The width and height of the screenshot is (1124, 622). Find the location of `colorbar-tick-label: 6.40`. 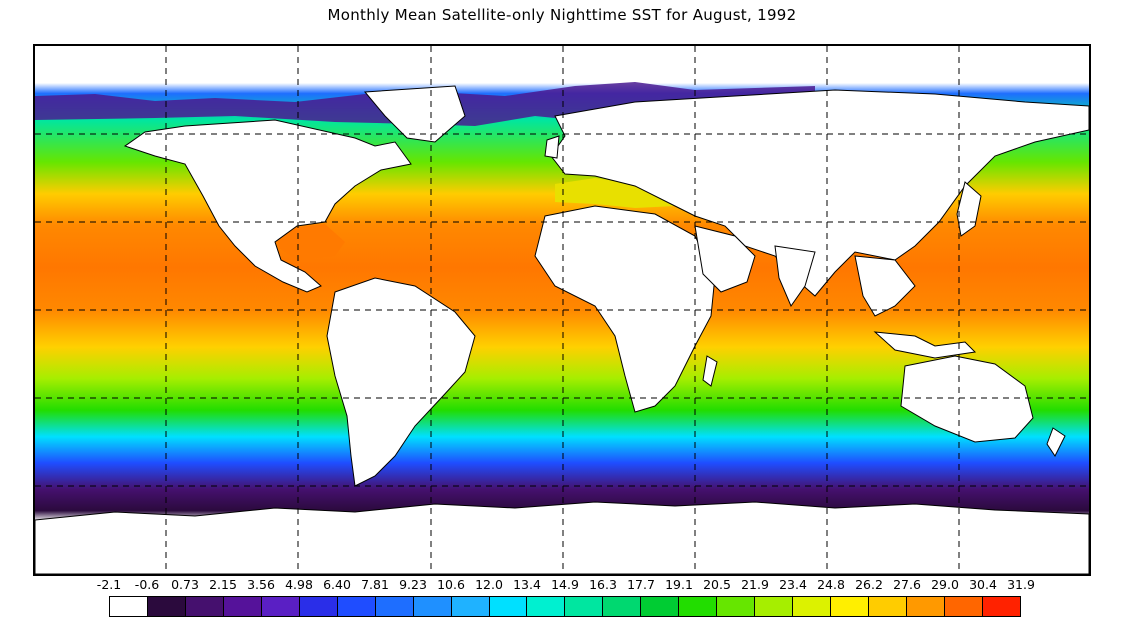

colorbar-tick-label: 6.40 is located at coordinates (337, 584).